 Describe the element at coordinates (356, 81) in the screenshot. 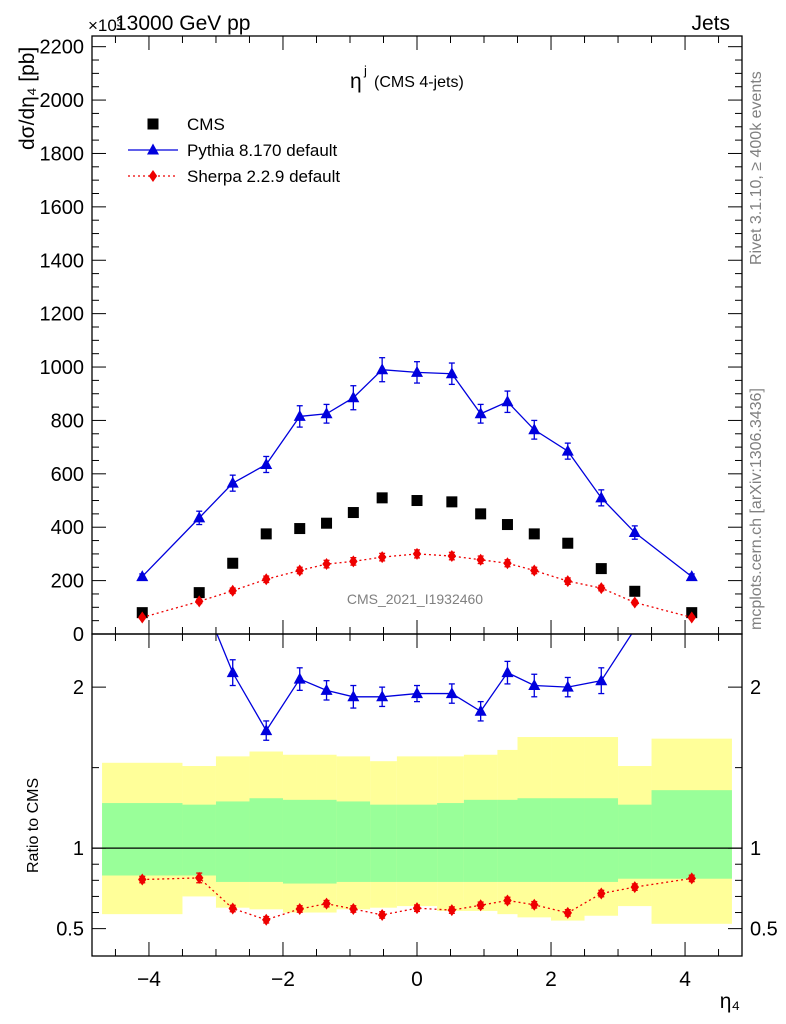

I see `plot-title-main: η` at that location.